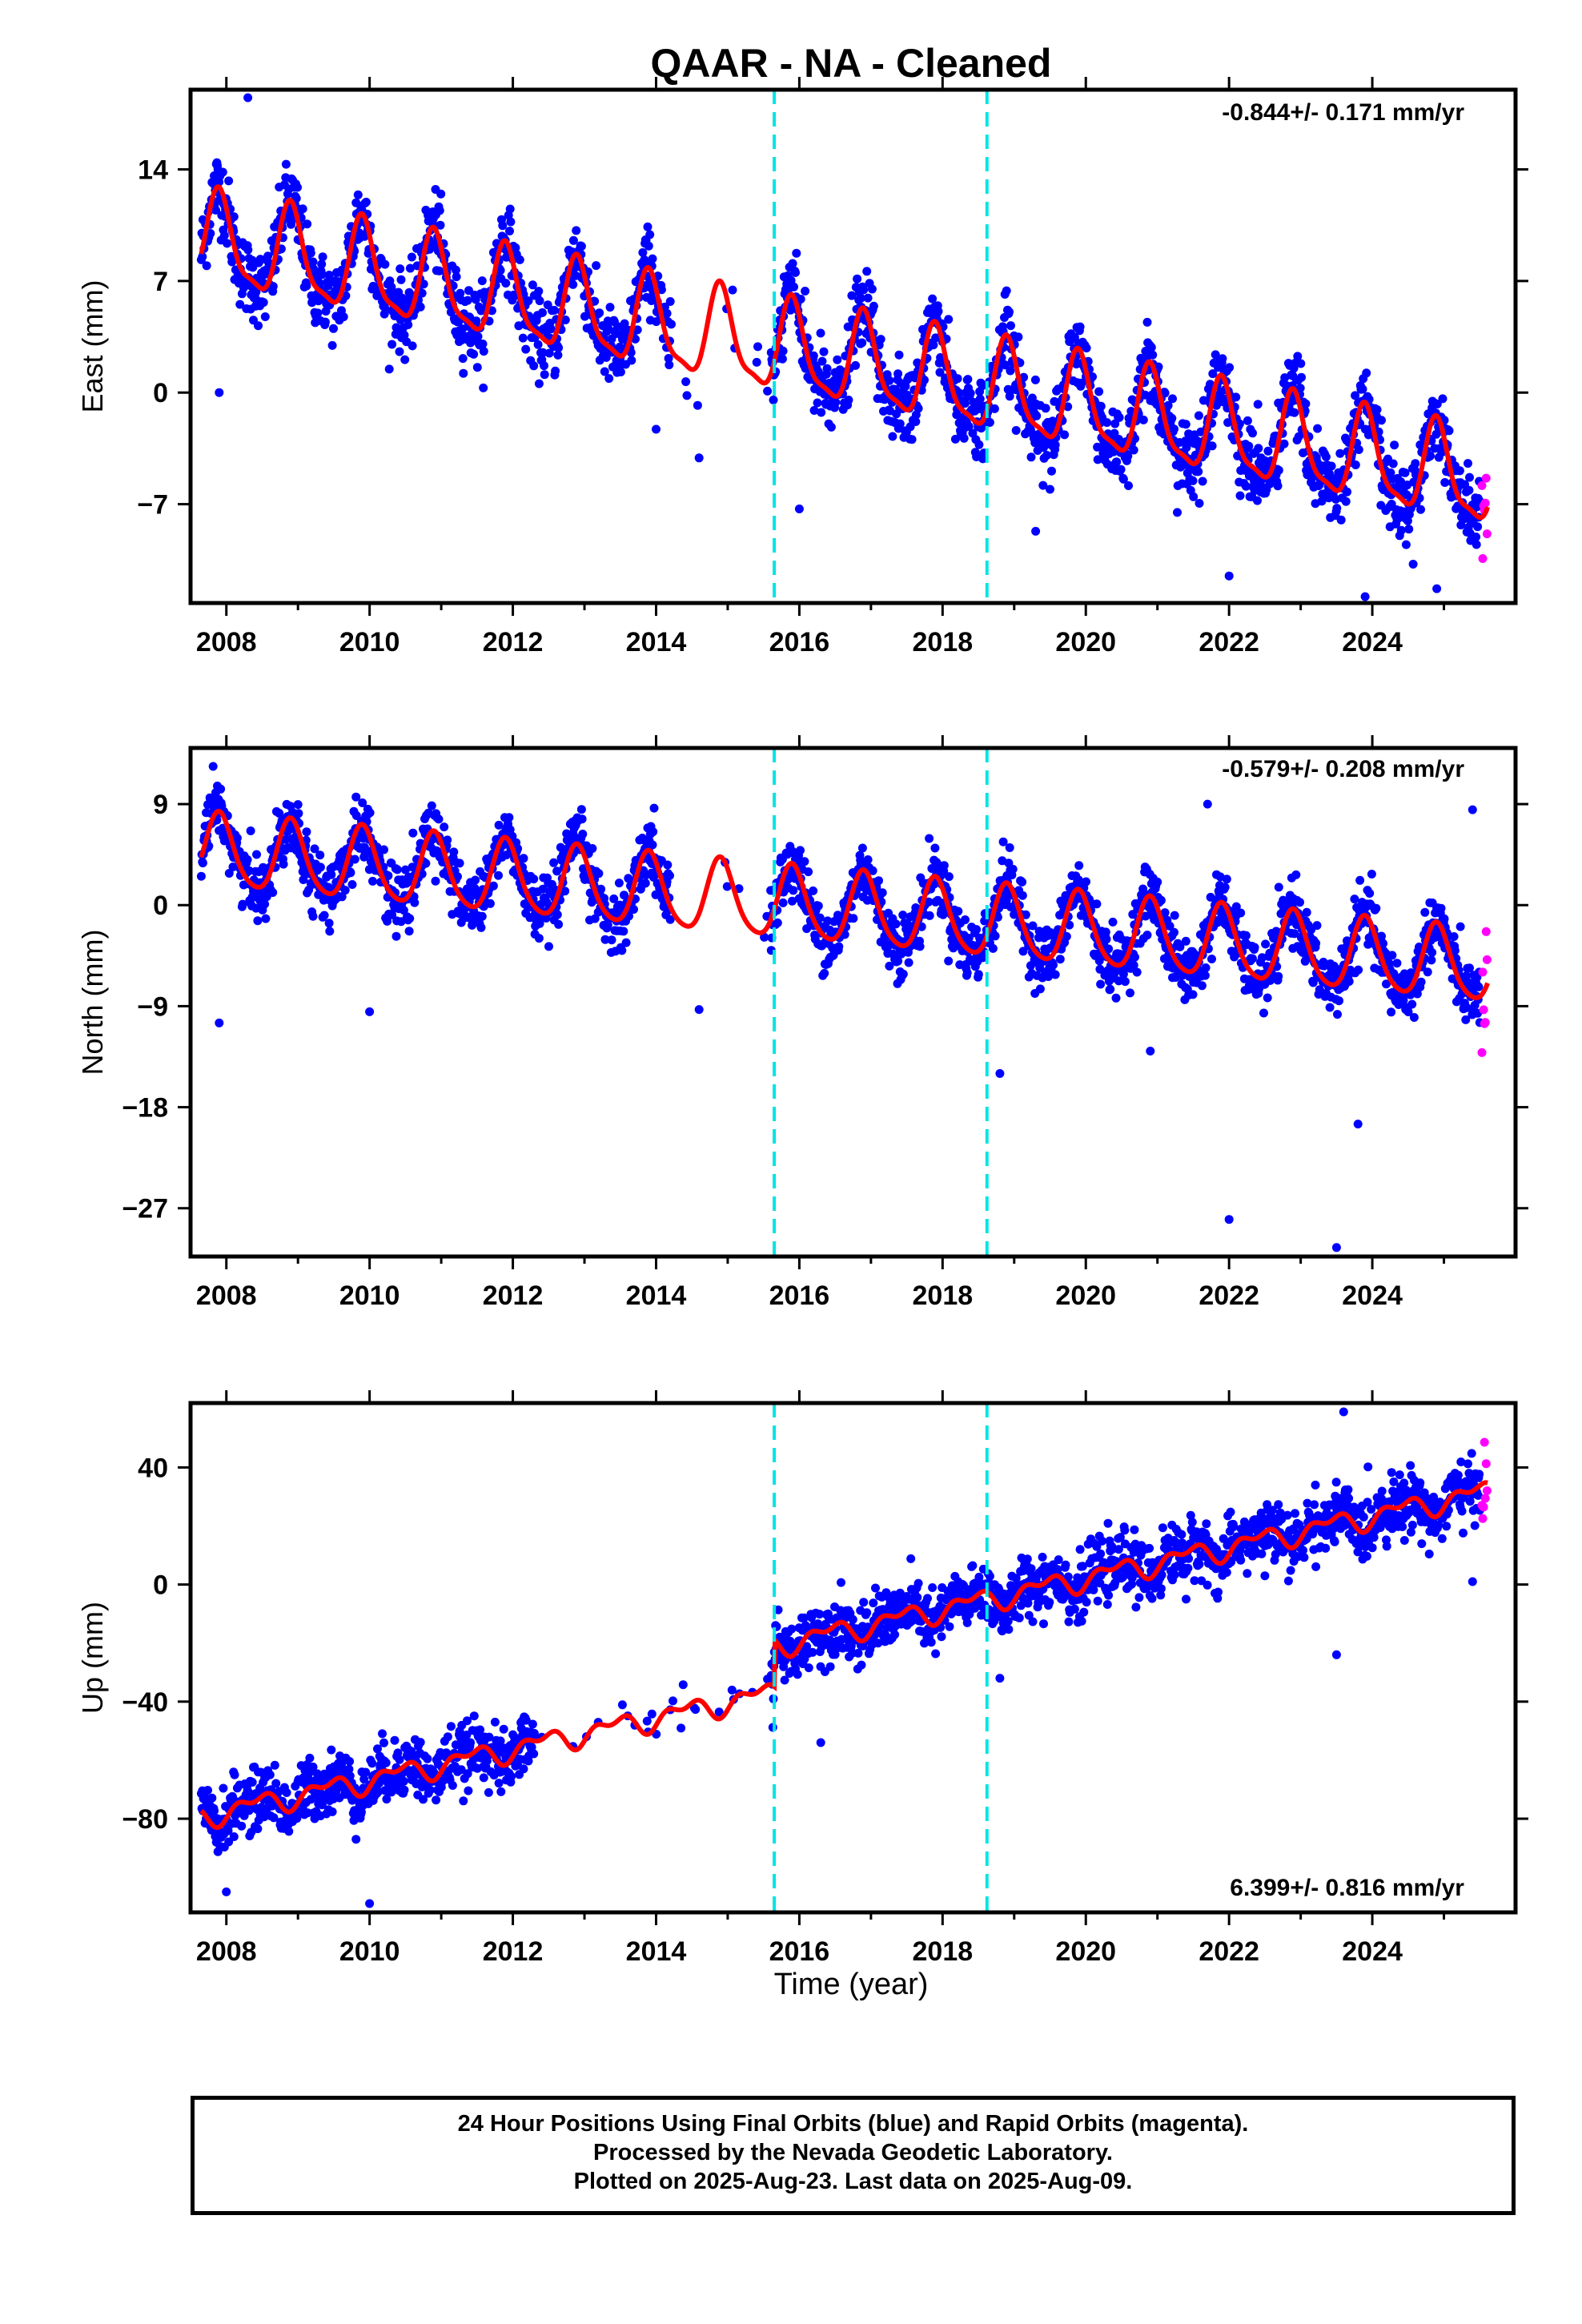 The height and width of the screenshot is (2324, 1582). I want to click on north-rate-label: -0.579+/- 0.208 mm/yr, so click(1343, 769).